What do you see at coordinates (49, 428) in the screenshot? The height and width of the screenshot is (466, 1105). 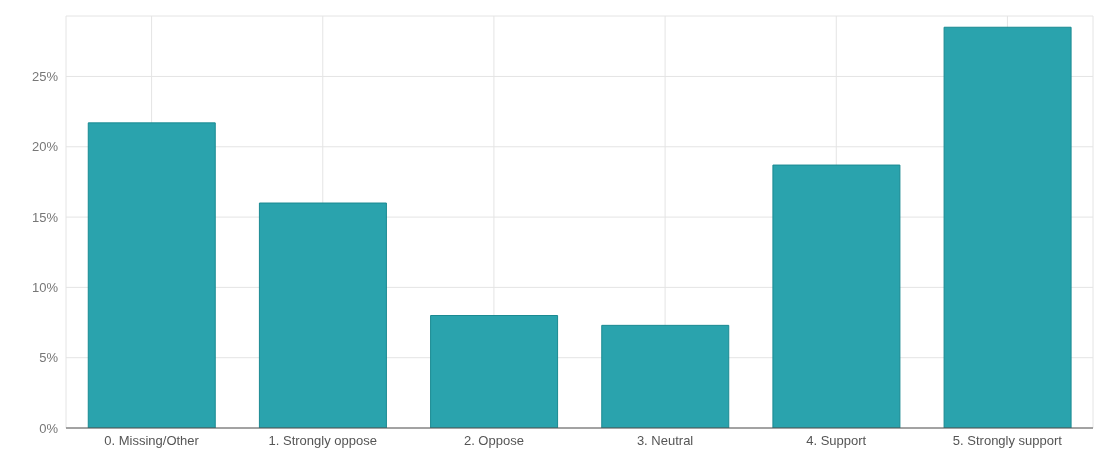 I see `y-tick-label: 0%` at bounding box center [49, 428].